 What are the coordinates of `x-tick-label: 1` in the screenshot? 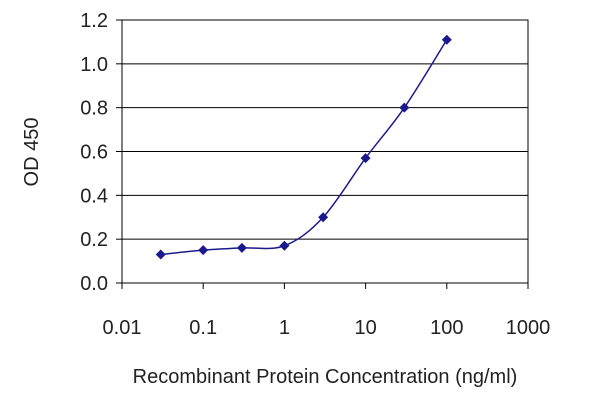 It's located at (284, 328).